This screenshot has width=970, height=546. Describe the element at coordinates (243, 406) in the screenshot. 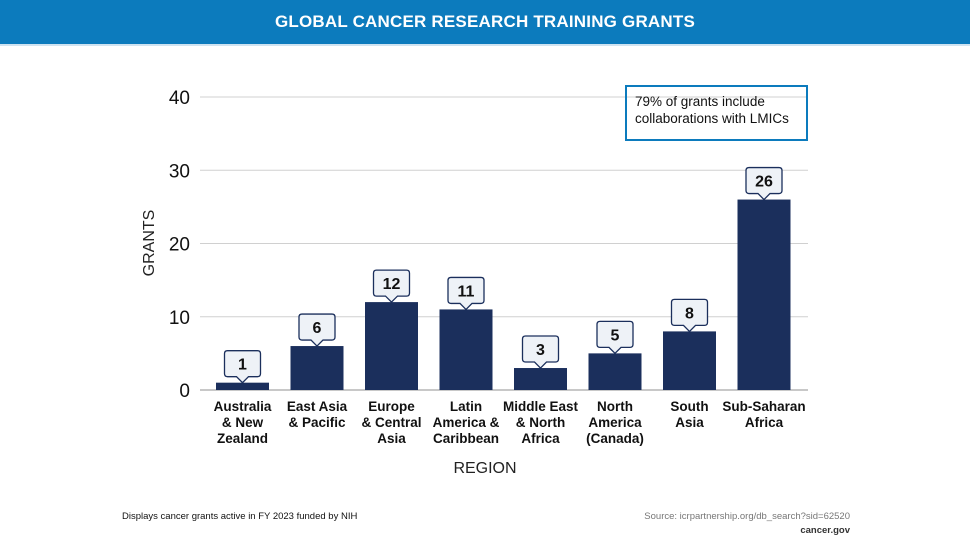

I see `x-tick-label: Australia` at that location.